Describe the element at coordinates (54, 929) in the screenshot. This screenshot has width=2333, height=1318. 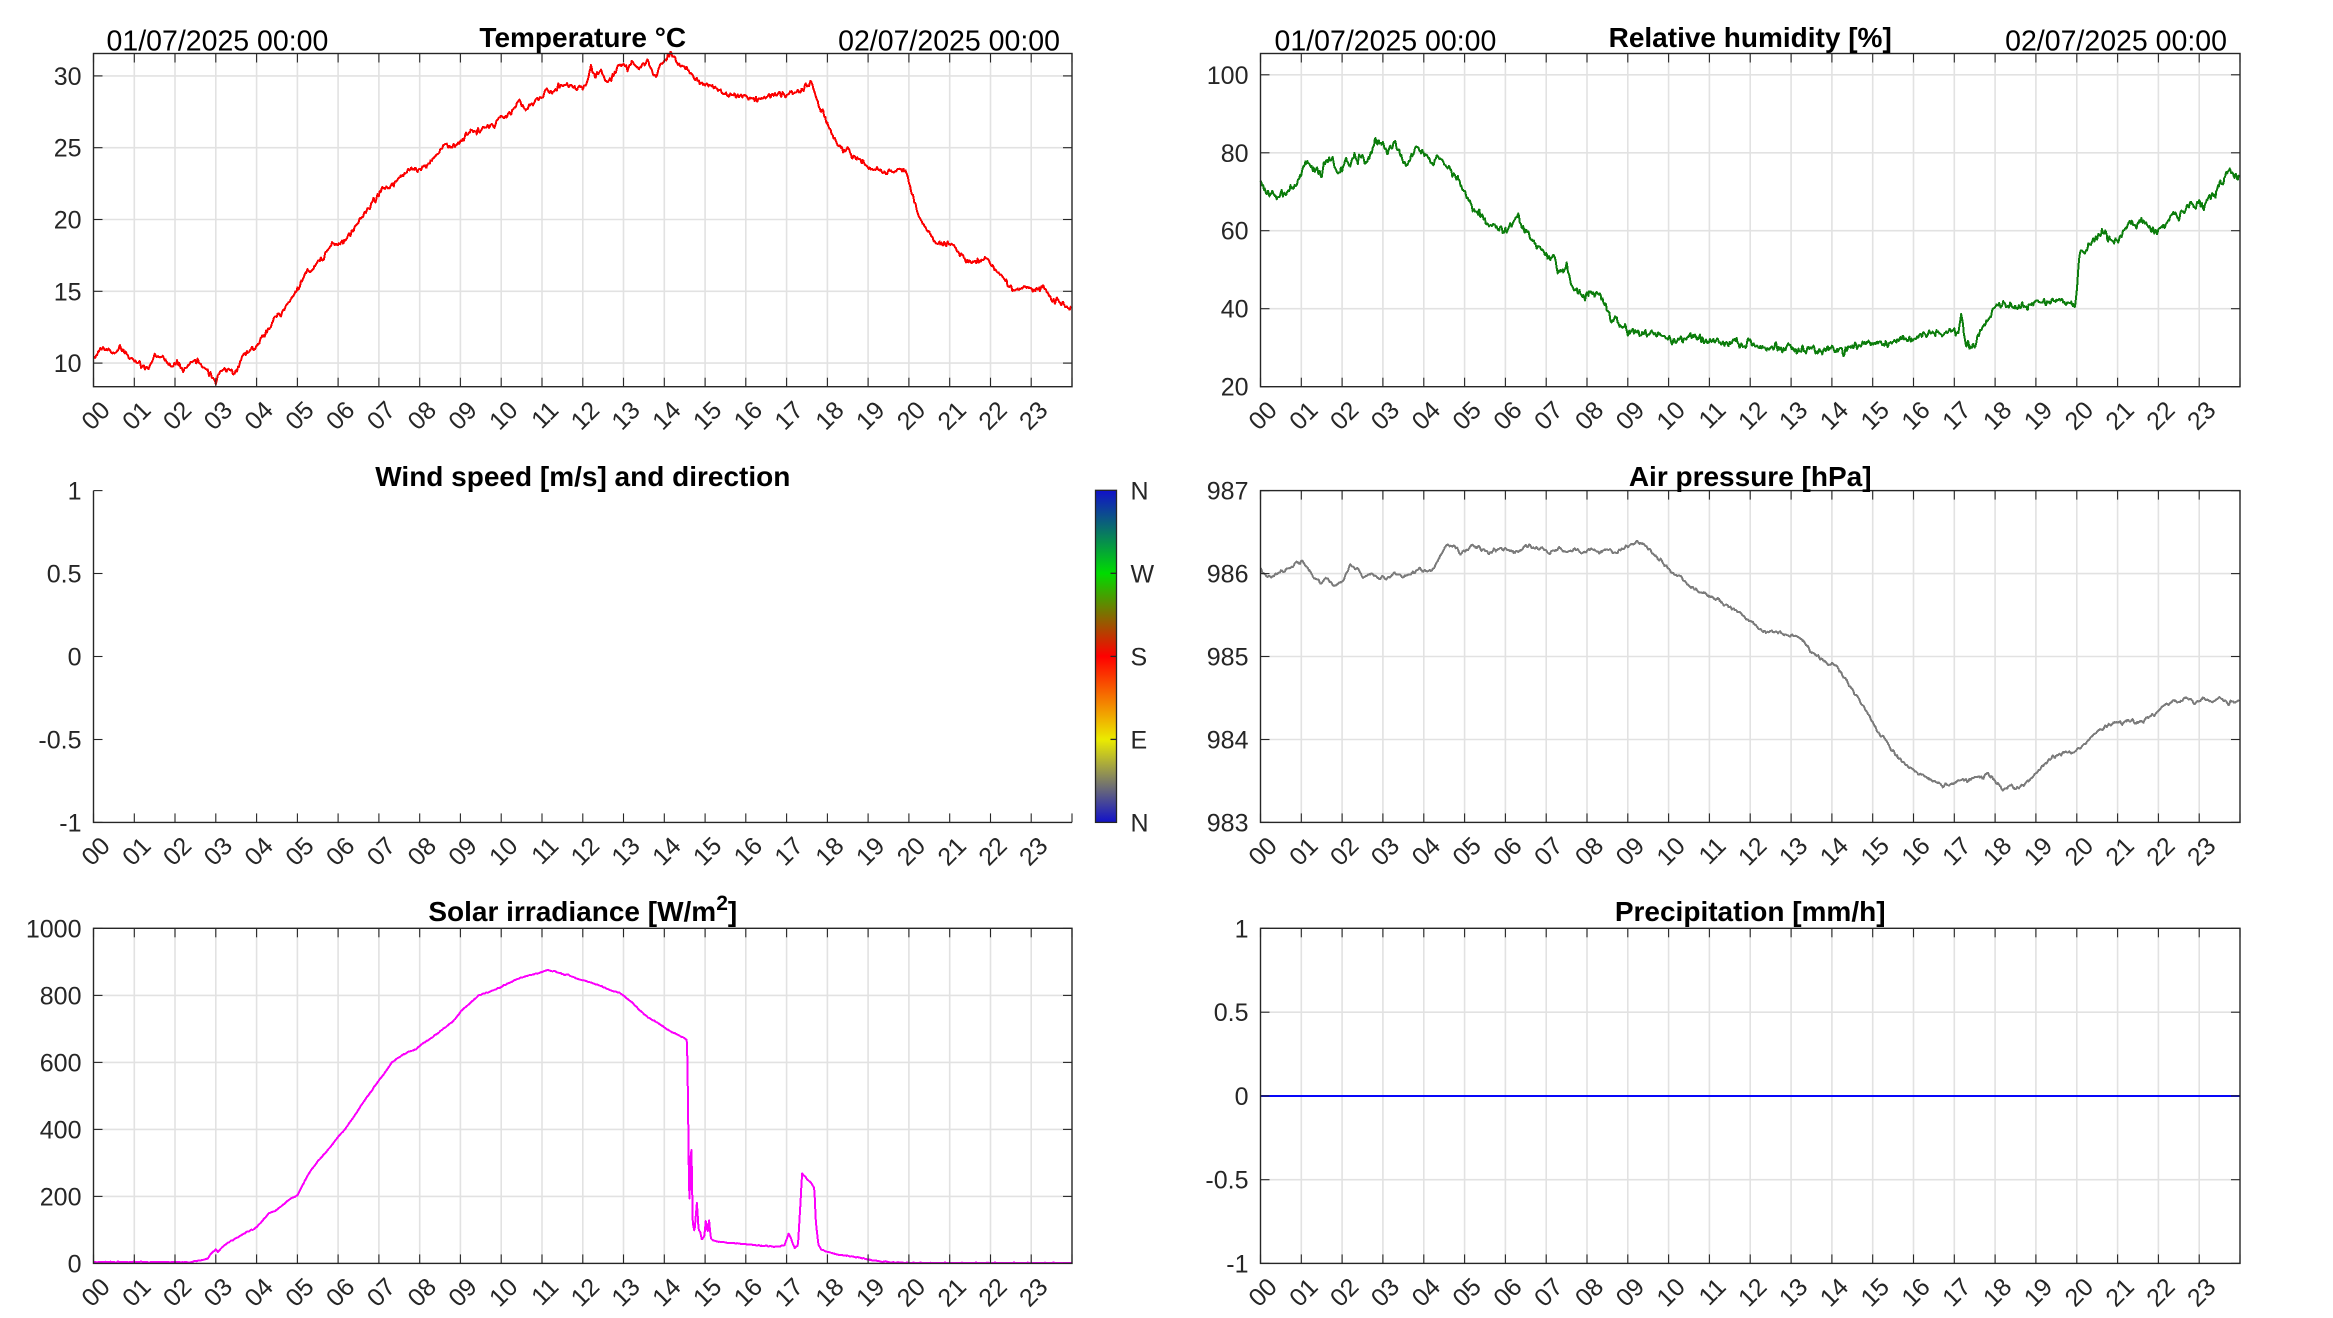
I see `svg-text: 1000` at that location.